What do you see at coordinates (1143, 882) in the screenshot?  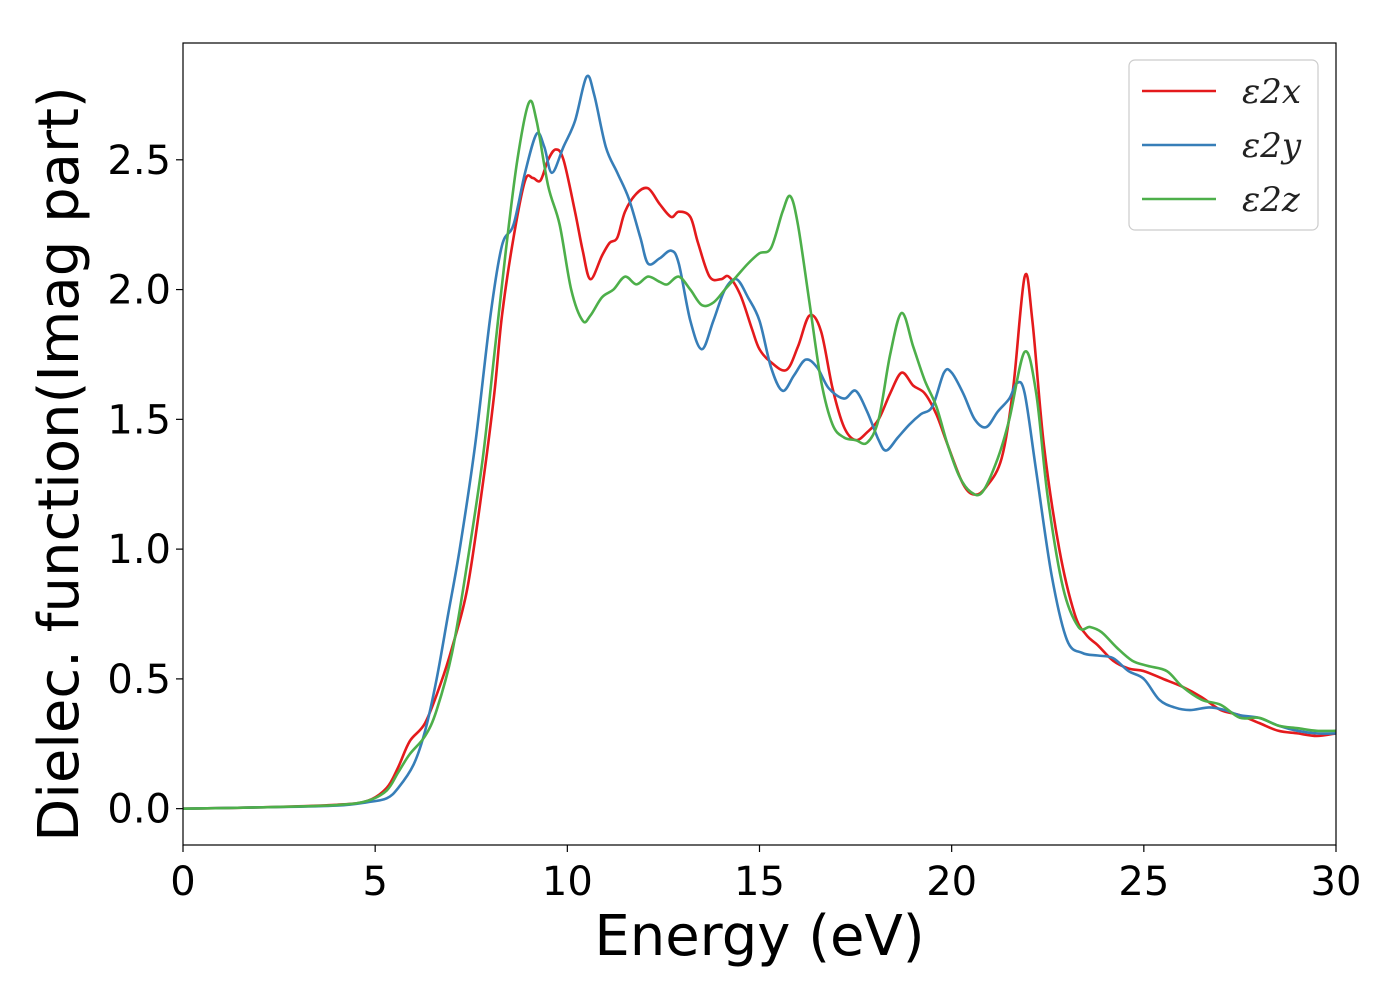 I see `x-tick-label: 25` at bounding box center [1143, 882].